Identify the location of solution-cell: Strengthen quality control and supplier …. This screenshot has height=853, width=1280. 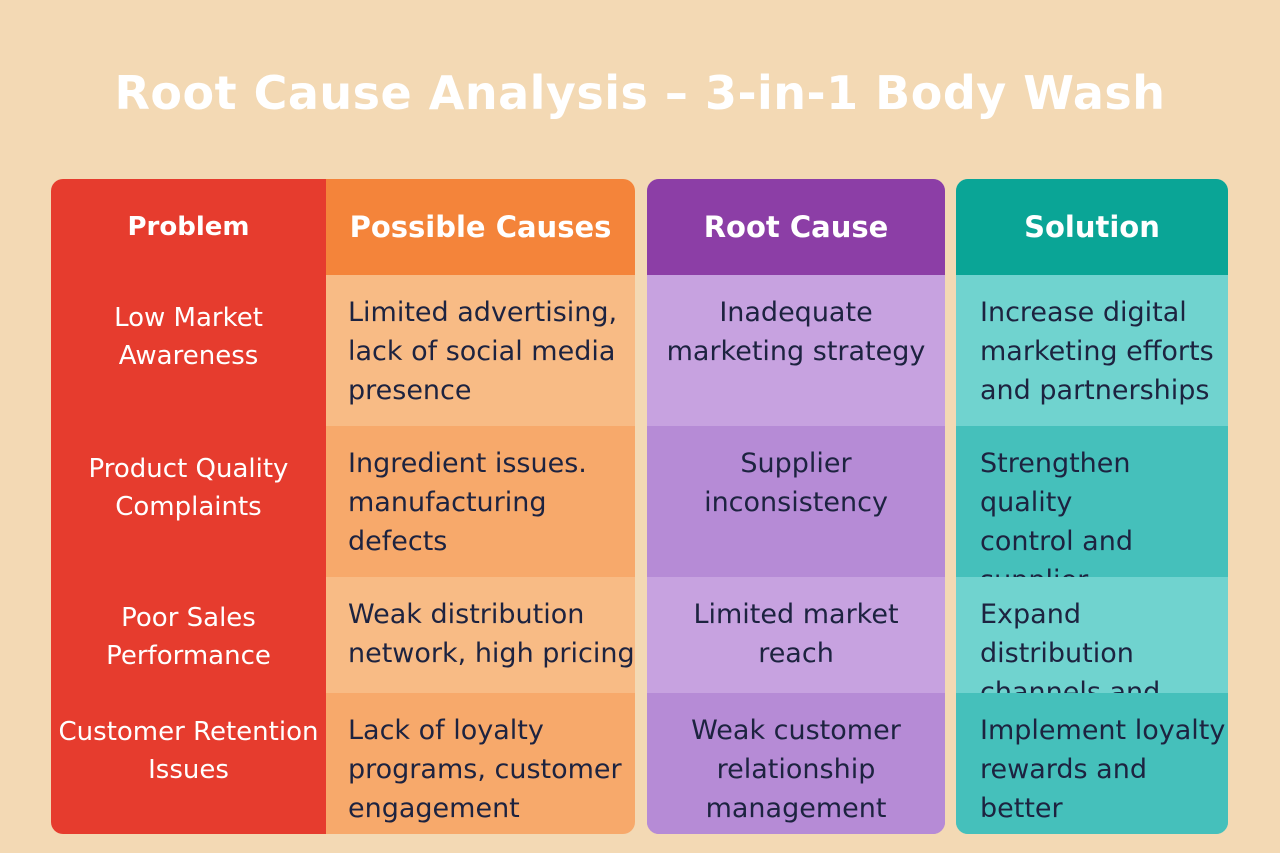
(1092, 530).